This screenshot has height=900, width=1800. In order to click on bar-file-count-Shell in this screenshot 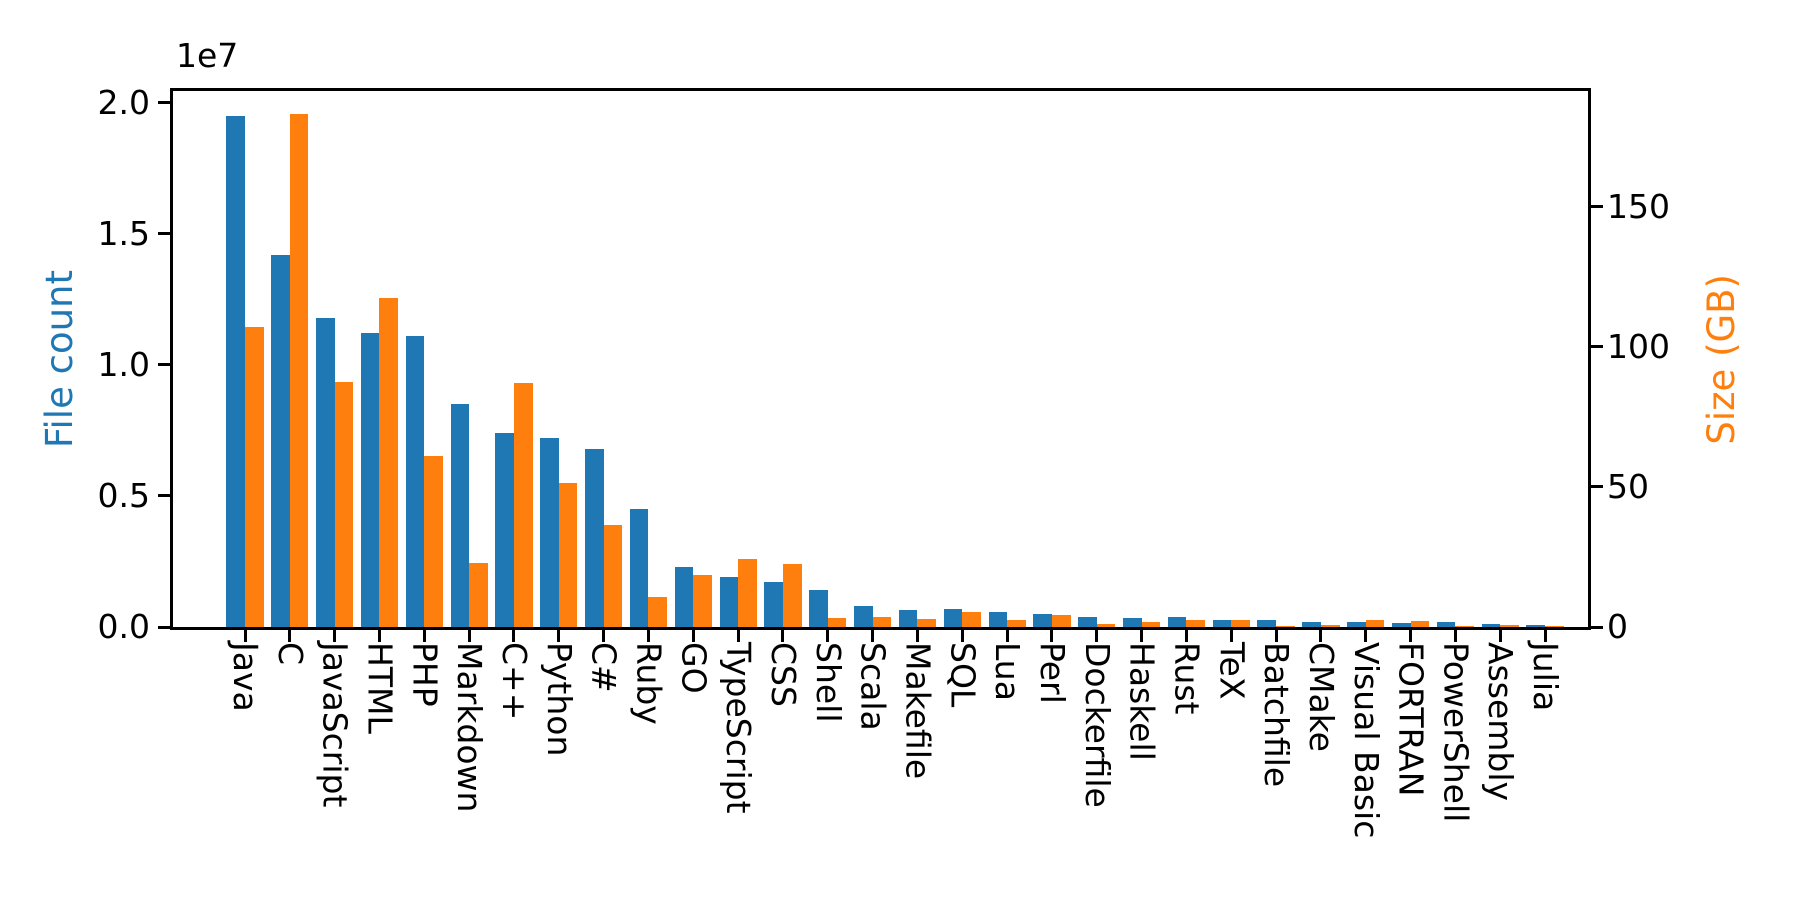, I will do `click(818, 608)`.